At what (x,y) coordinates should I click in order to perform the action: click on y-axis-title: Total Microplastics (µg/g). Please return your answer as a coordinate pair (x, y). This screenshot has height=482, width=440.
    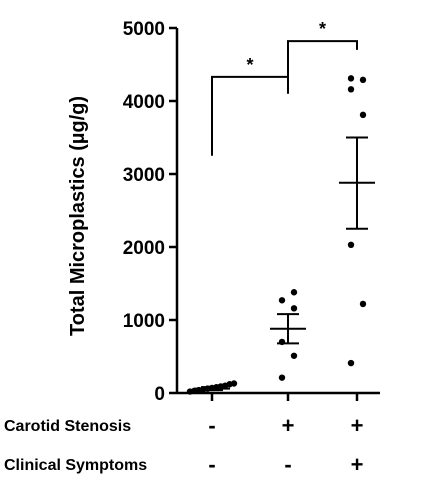
    Looking at the image, I should click on (78, 216).